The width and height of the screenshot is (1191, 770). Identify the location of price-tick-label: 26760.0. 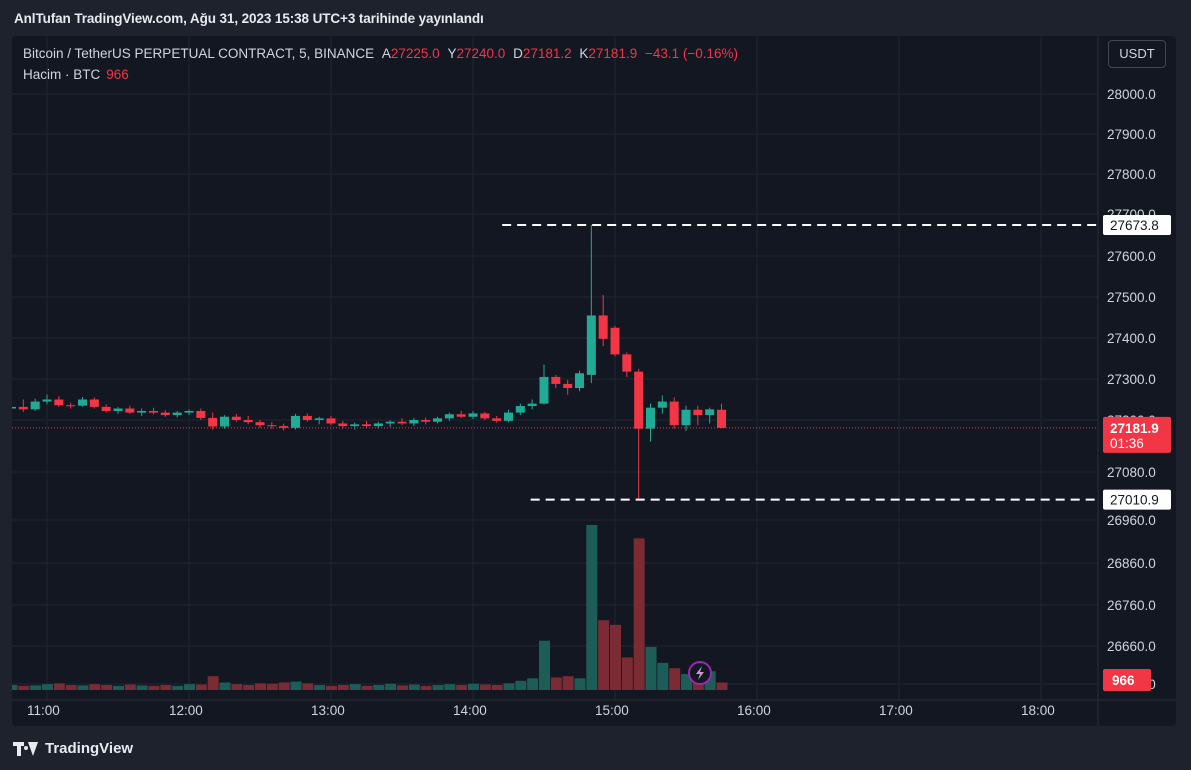
(1131, 605).